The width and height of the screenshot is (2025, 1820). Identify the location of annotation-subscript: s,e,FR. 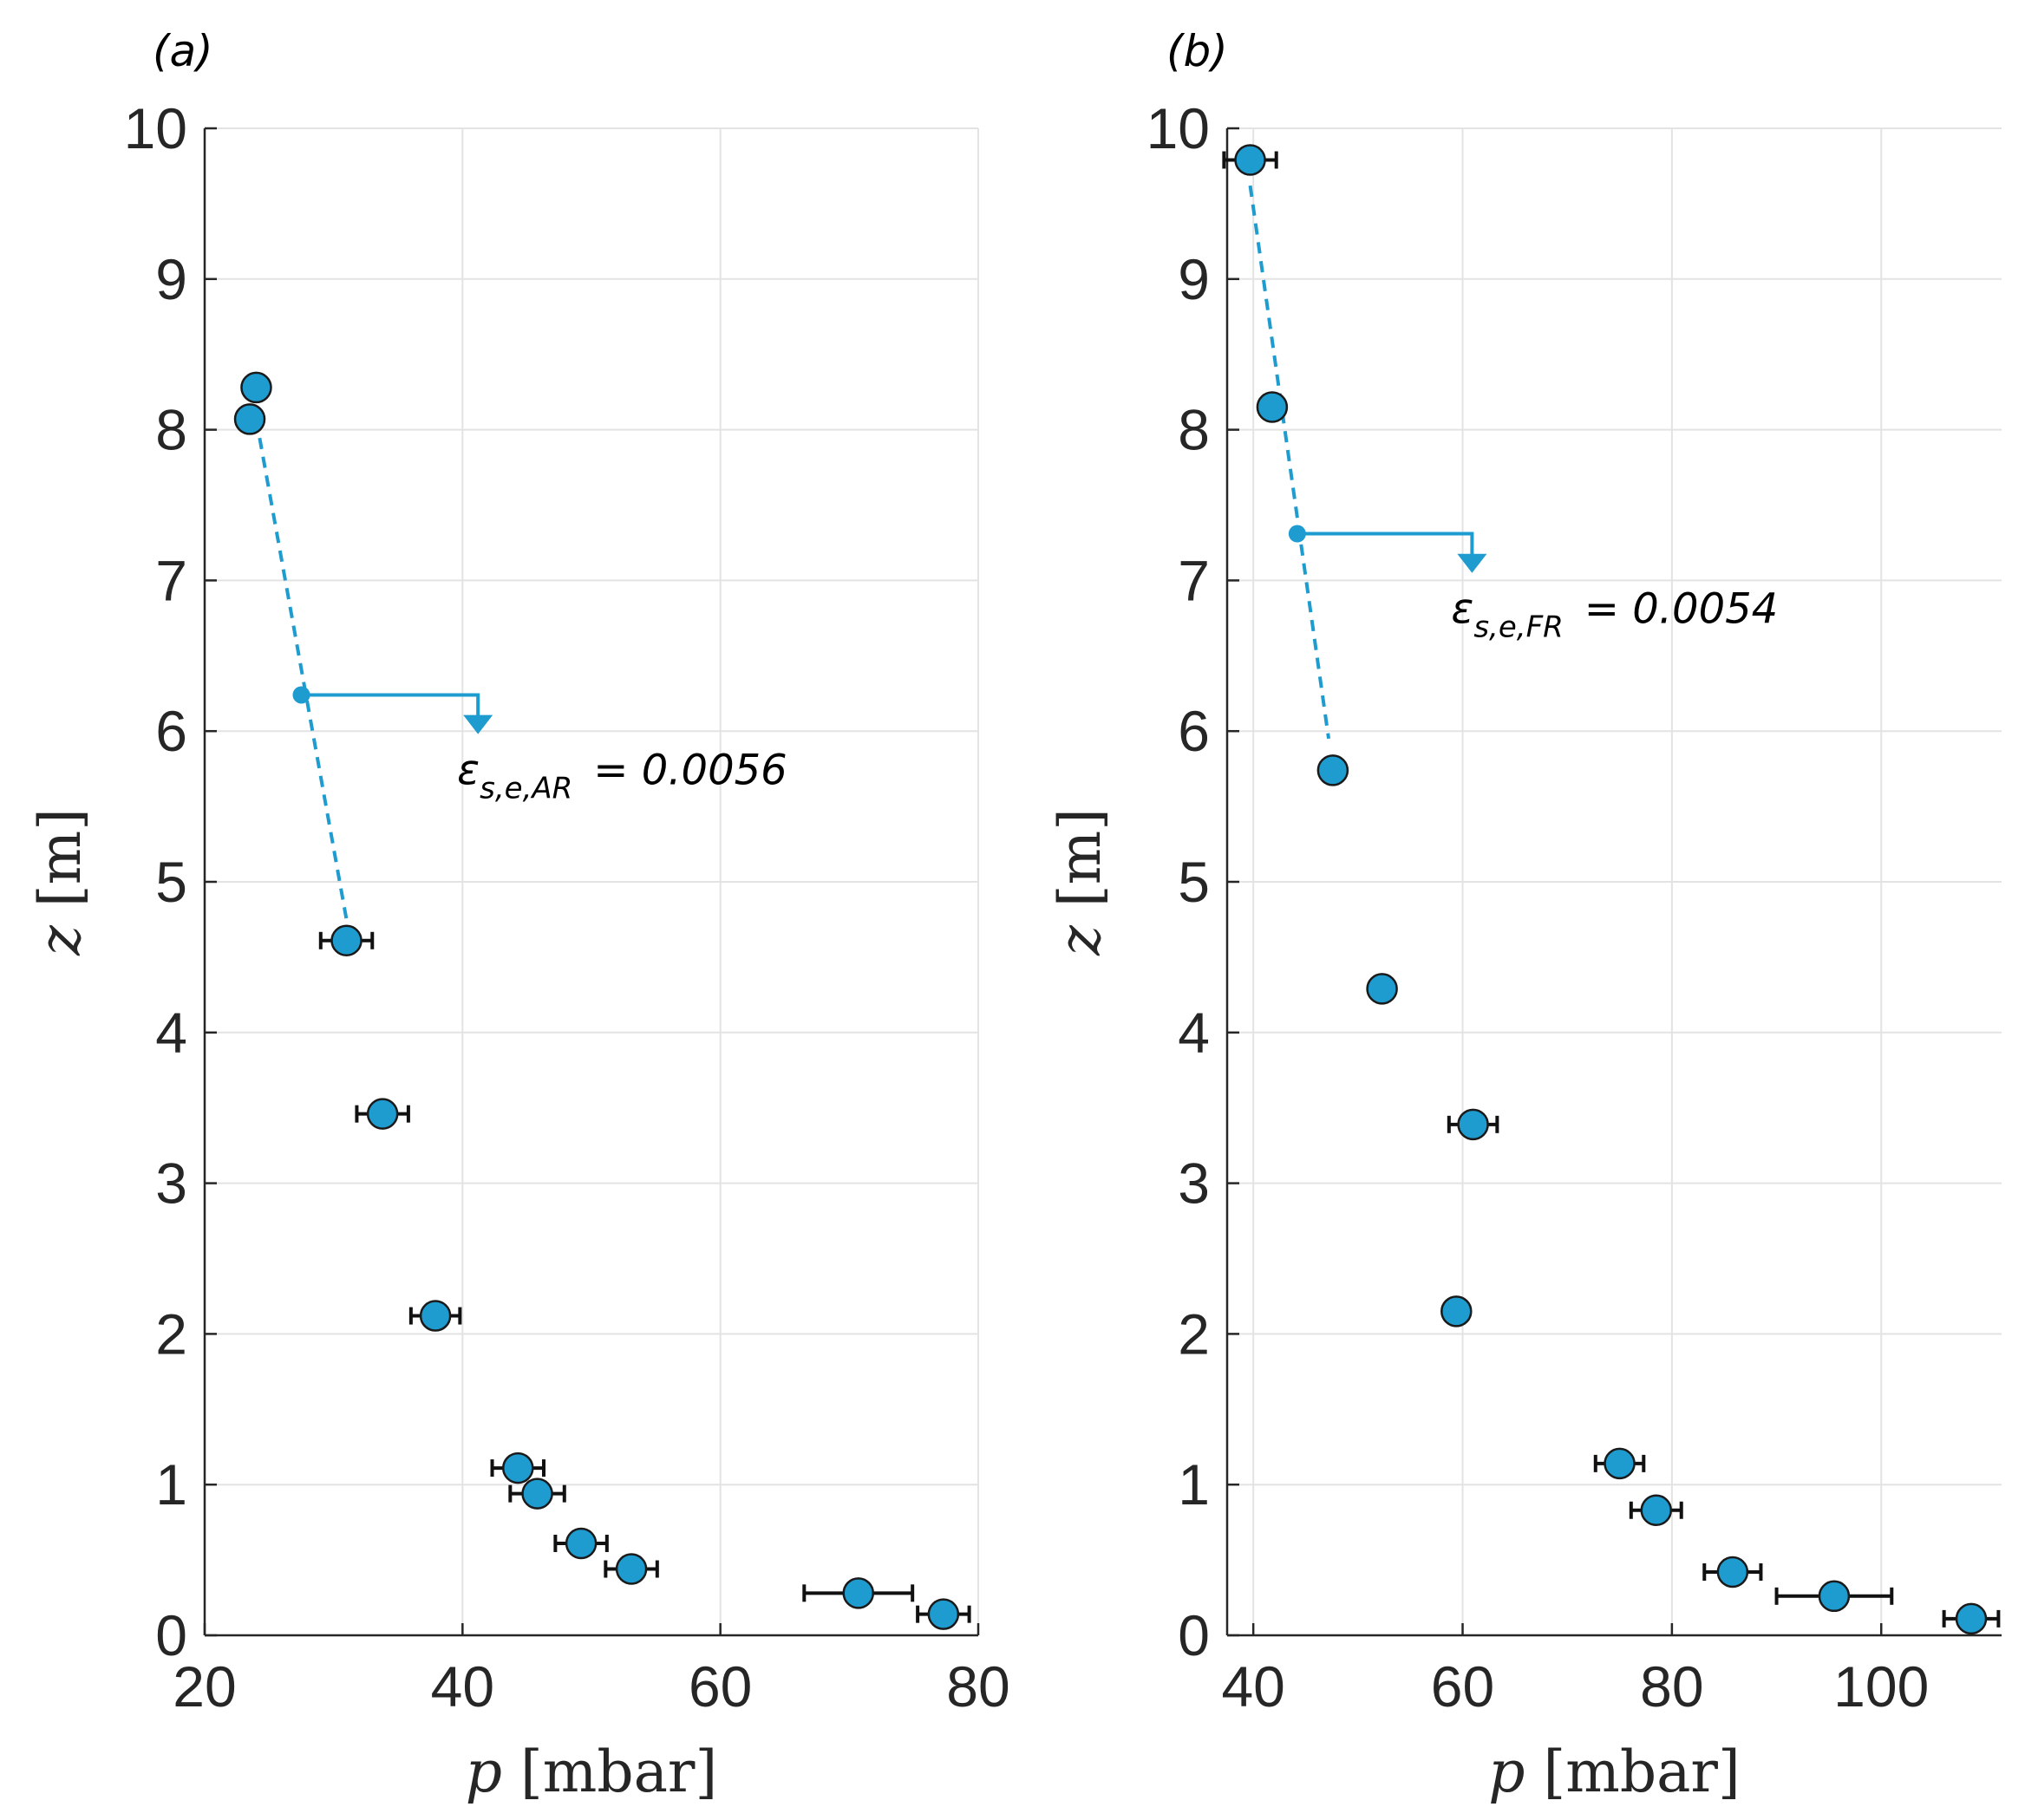
(1518, 627).